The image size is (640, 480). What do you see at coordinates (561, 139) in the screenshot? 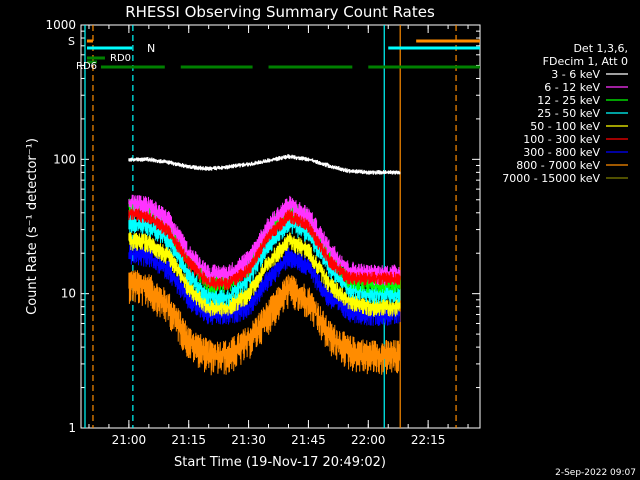
I see `legend-label: 100 - 300 keV` at bounding box center [561, 139].